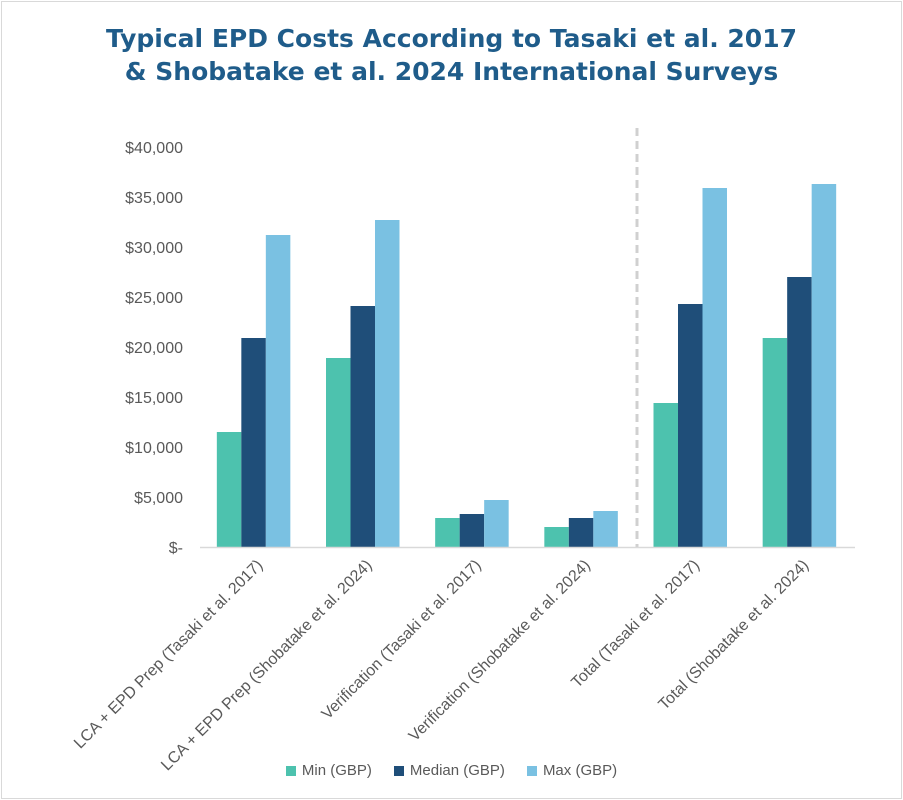  I want to click on x-category-label: Total (Tasaki et al. 2017), so click(635, 624).